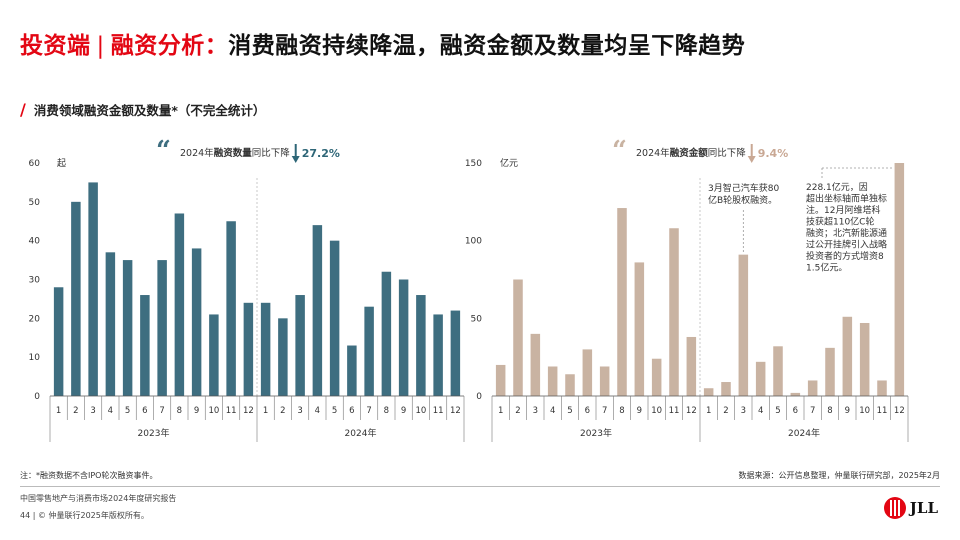 The width and height of the screenshot is (960, 540). Describe the element at coordinates (894, 508) in the screenshot. I see `jll-logo-icon` at that location.